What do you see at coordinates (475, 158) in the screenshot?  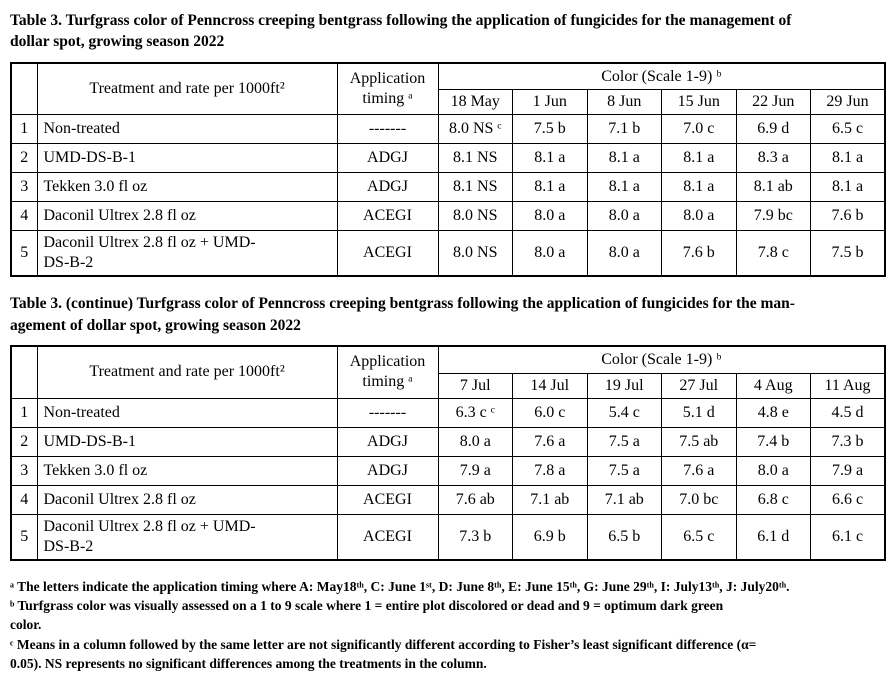 I see `color-value-cell: 8.1 NS` at bounding box center [475, 158].